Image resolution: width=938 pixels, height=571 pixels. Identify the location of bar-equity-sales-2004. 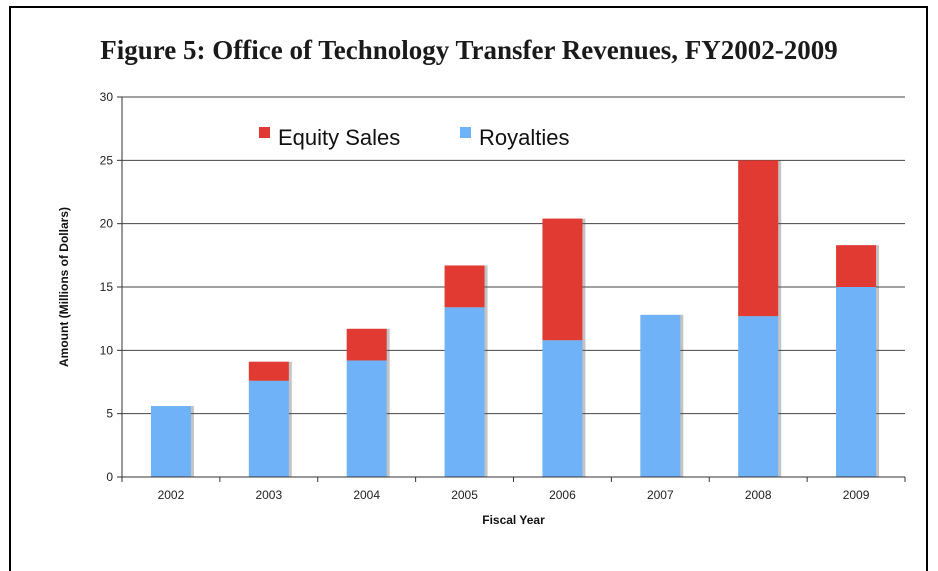
(366, 344).